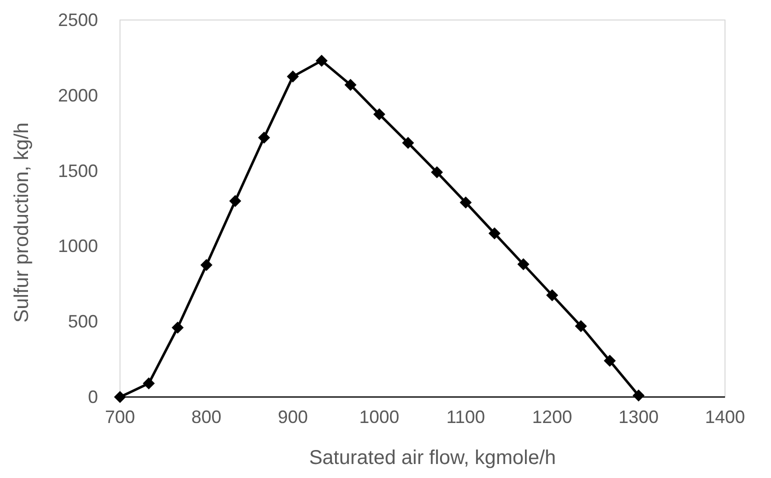 This screenshot has width=771, height=478. I want to click on x-tick-label: 1200, so click(552, 417).